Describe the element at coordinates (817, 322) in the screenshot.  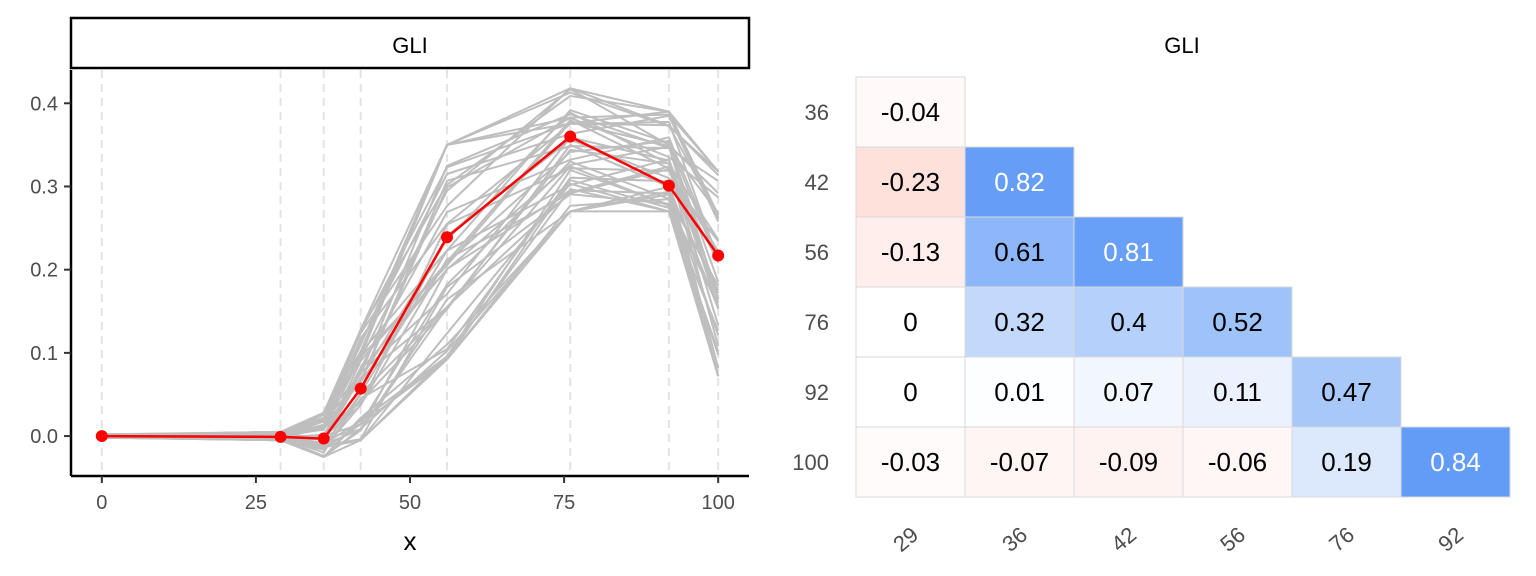
I see `heatmap-row-label: 76` at that location.